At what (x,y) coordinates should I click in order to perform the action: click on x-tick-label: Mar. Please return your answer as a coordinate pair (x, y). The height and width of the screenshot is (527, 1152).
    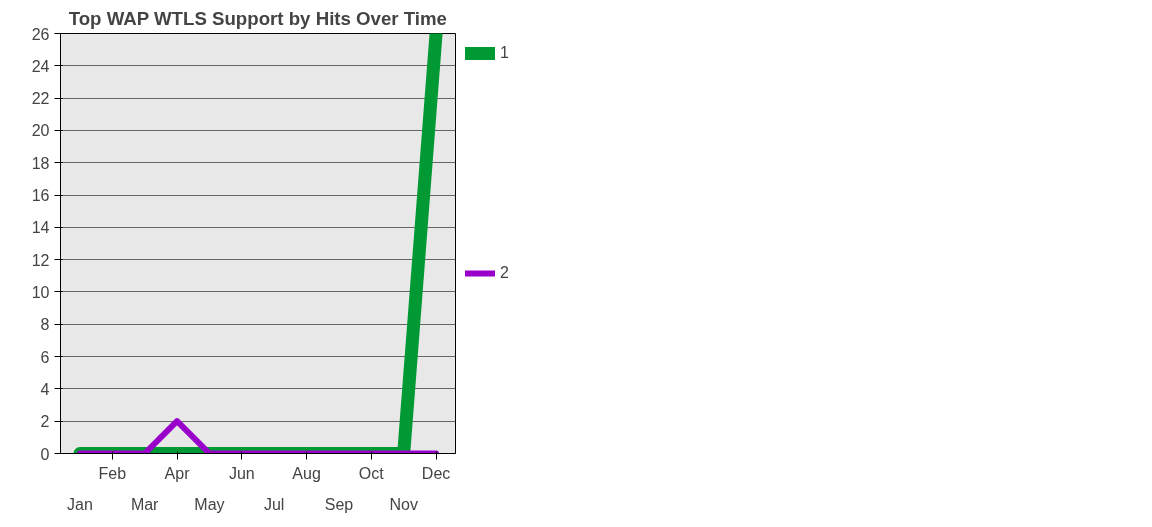
    Looking at the image, I should click on (145, 504).